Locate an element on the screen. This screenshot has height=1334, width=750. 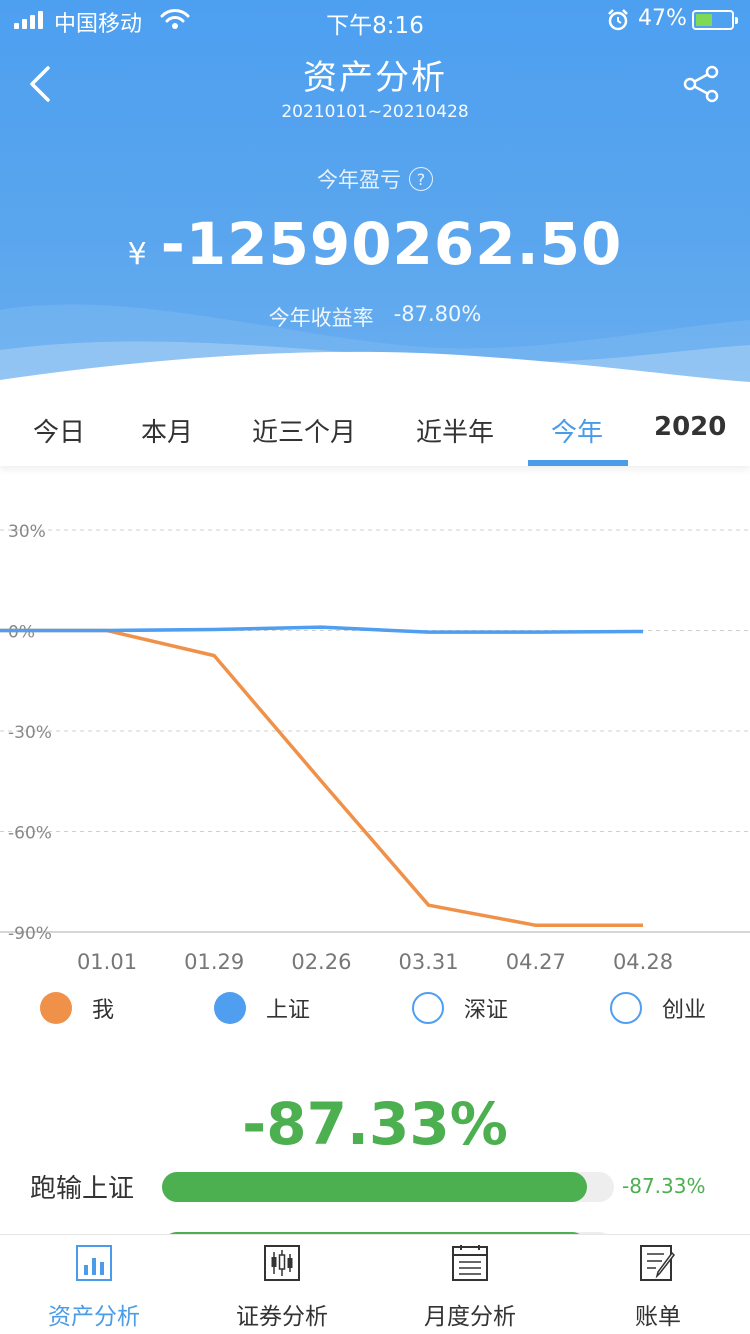
x-tick-label: 04.27 is located at coordinates (536, 962).